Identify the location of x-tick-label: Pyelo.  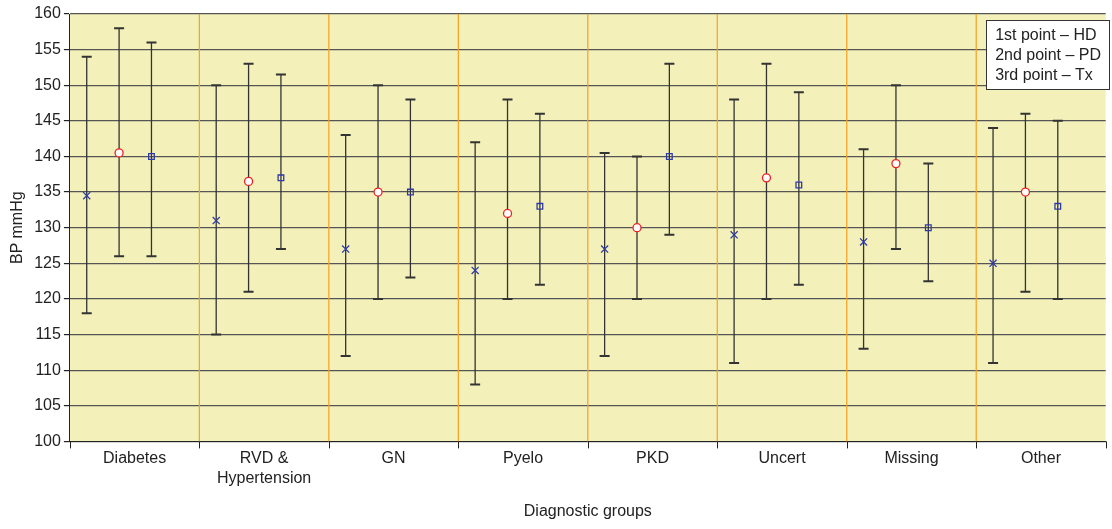
(523, 458).